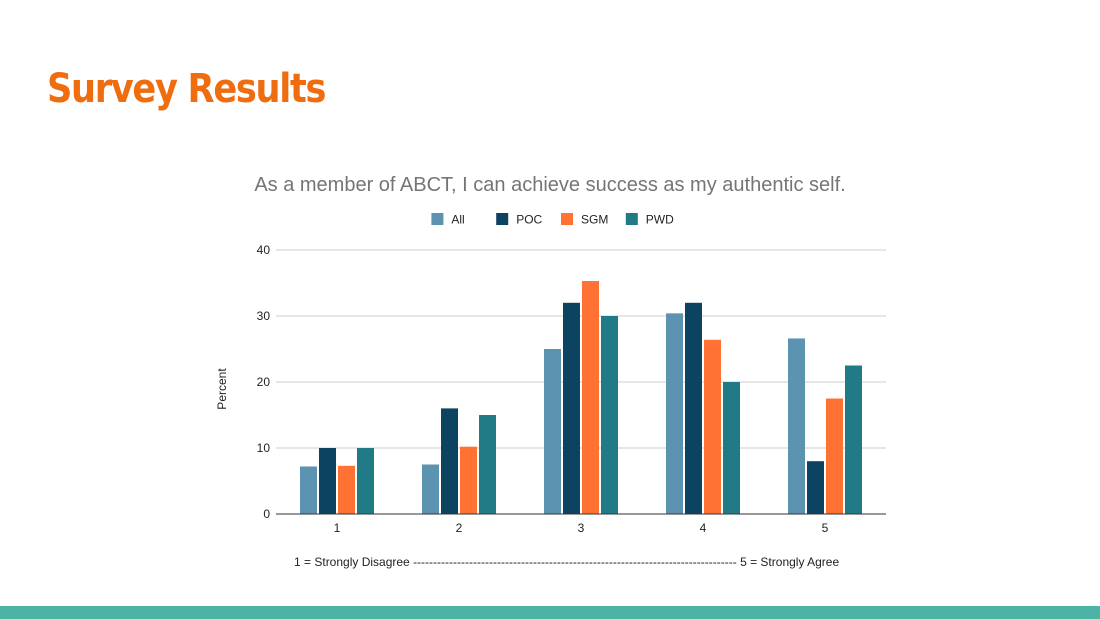  I want to click on legend-label-poc: POC, so click(529, 220).